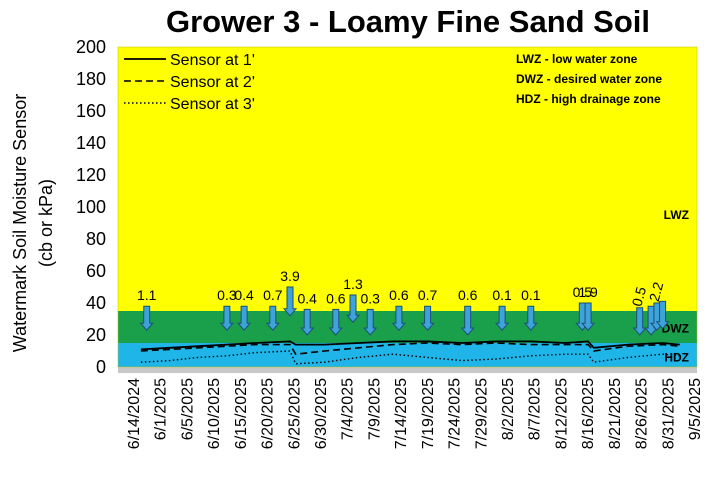  I want to click on y-tick-label: 200, so click(91, 47).